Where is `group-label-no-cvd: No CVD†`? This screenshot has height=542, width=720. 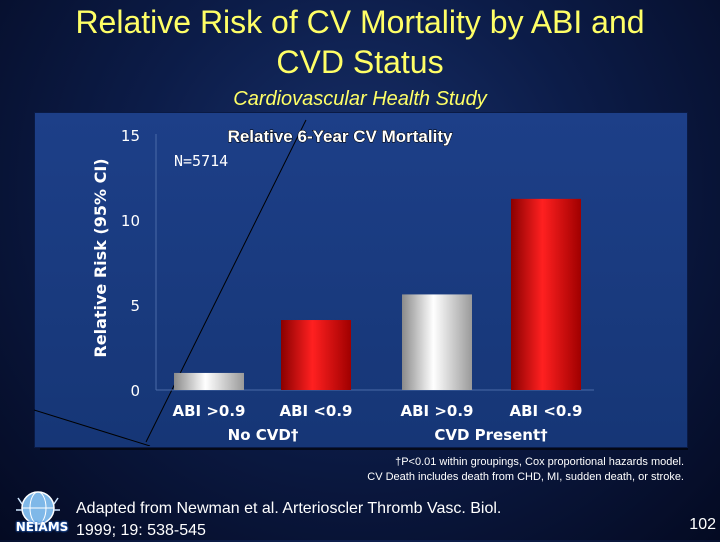 group-label-no-cvd: No CVD† is located at coordinates (263, 435).